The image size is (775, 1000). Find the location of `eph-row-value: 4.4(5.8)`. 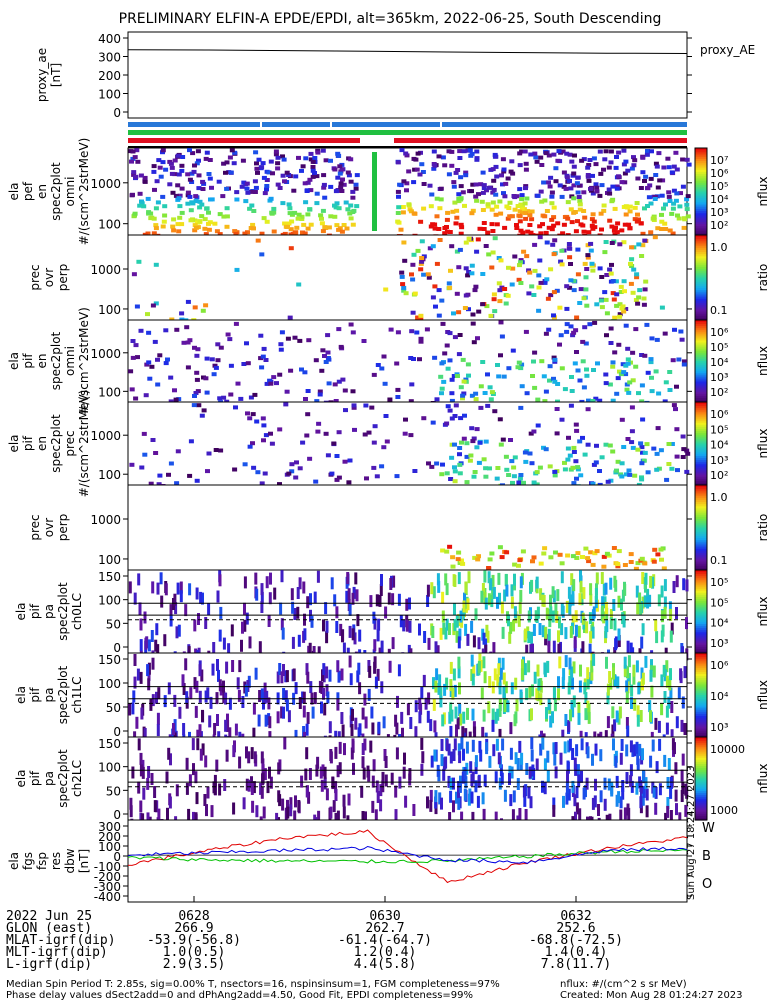

eph-row-value: 4.4(5.8) is located at coordinates (385, 964).